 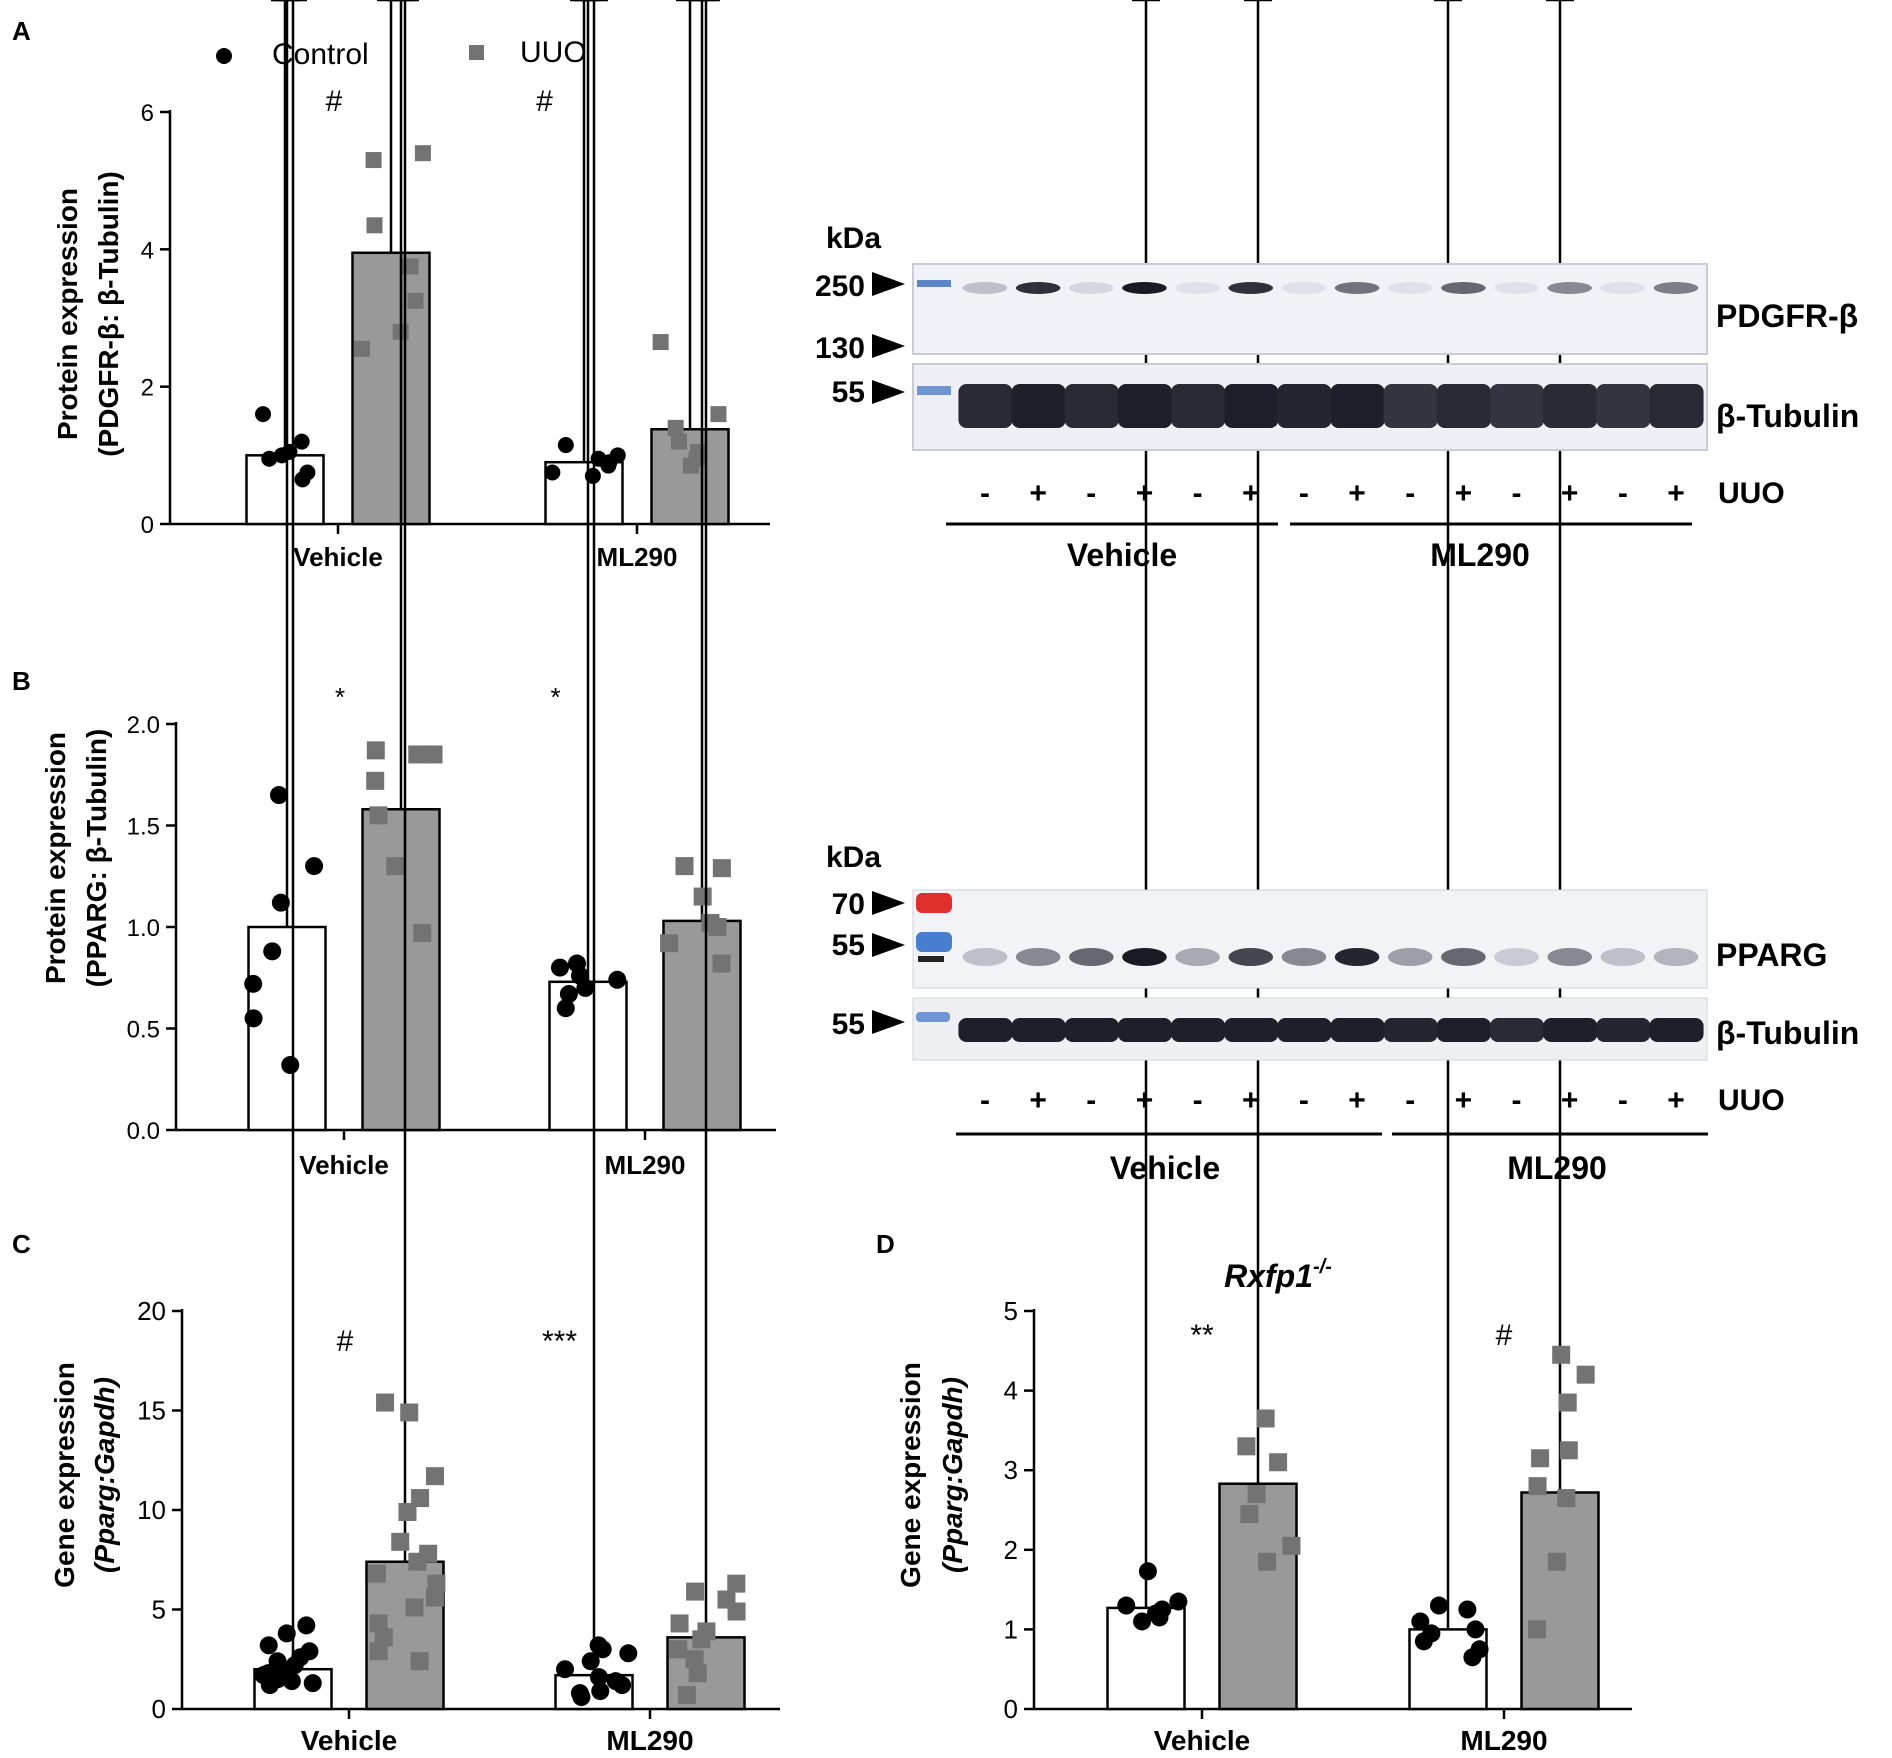 I want to click on blot-a-marker-250-arrow, so click(x=888, y=284).